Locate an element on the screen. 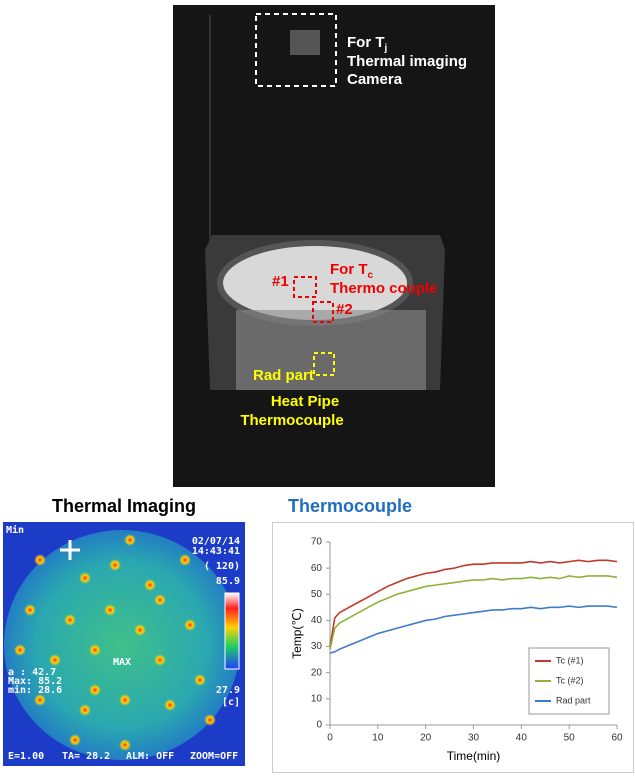 The height and width of the screenshot is (779, 635). y-axis-label: Temp(℃) is located at coordinates (297, 633).